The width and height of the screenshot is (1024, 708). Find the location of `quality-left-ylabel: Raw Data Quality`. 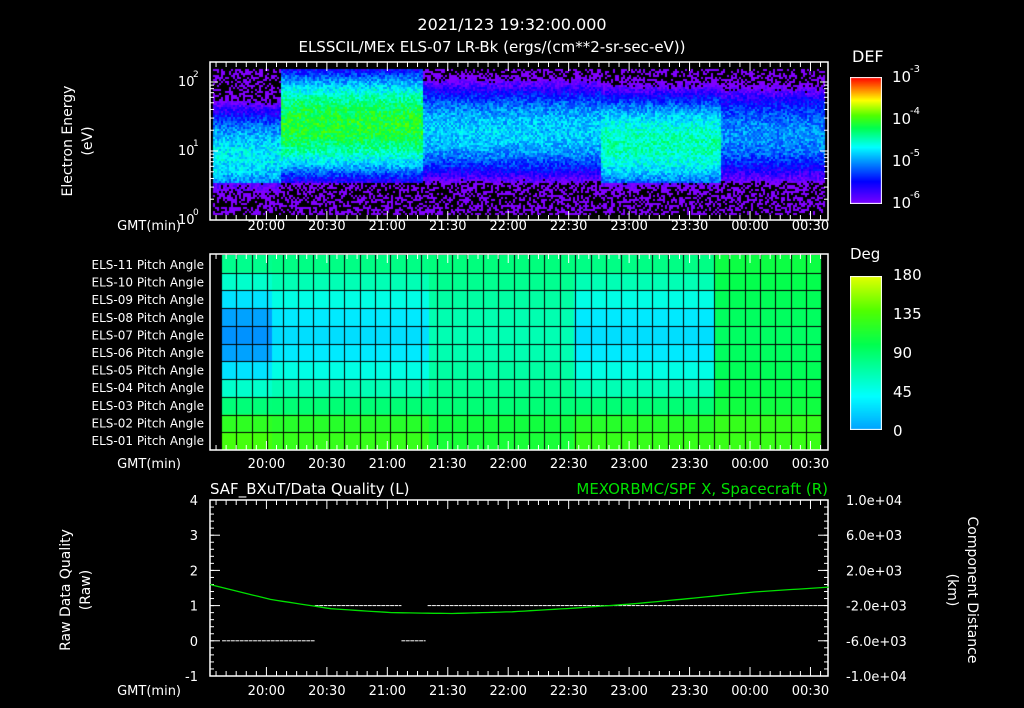

quality-left-ylabel: Raw Data Quality is located at coordinates (66, 590).